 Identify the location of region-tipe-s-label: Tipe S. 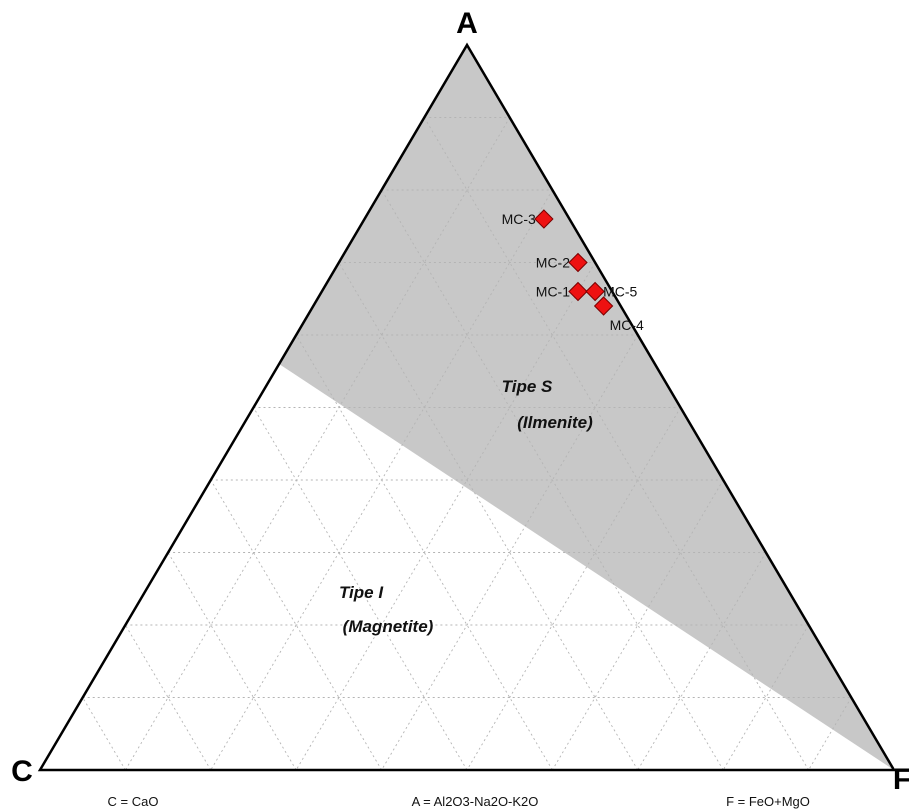
(527, 386).